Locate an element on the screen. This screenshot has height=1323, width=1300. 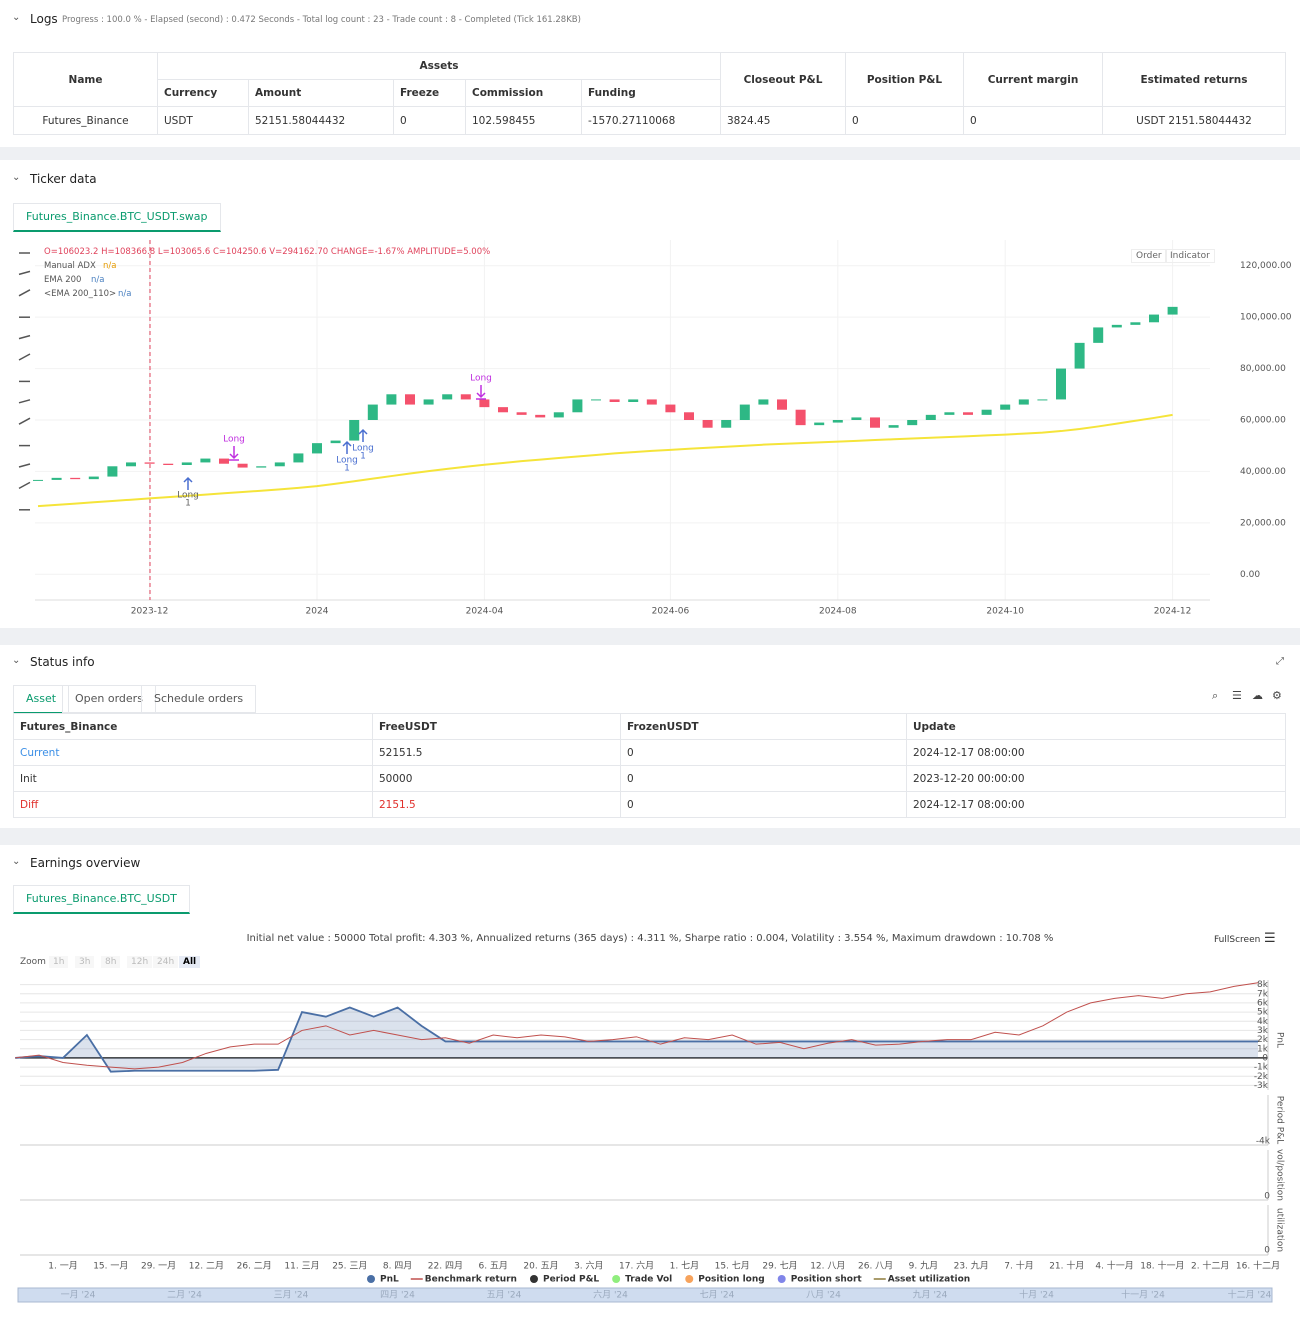
symbol-tab: Futures_Binance.BTC_USDT is located at coordinates (101, 899).